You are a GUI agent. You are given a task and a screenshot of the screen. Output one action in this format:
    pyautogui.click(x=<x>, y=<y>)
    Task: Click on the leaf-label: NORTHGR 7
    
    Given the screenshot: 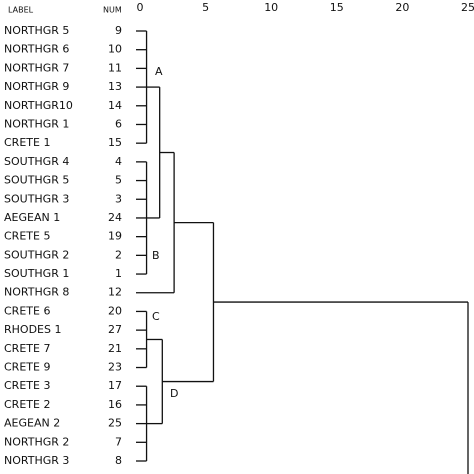 What is the action you would take?
    pyautogui.click(x=36, y=67)
    